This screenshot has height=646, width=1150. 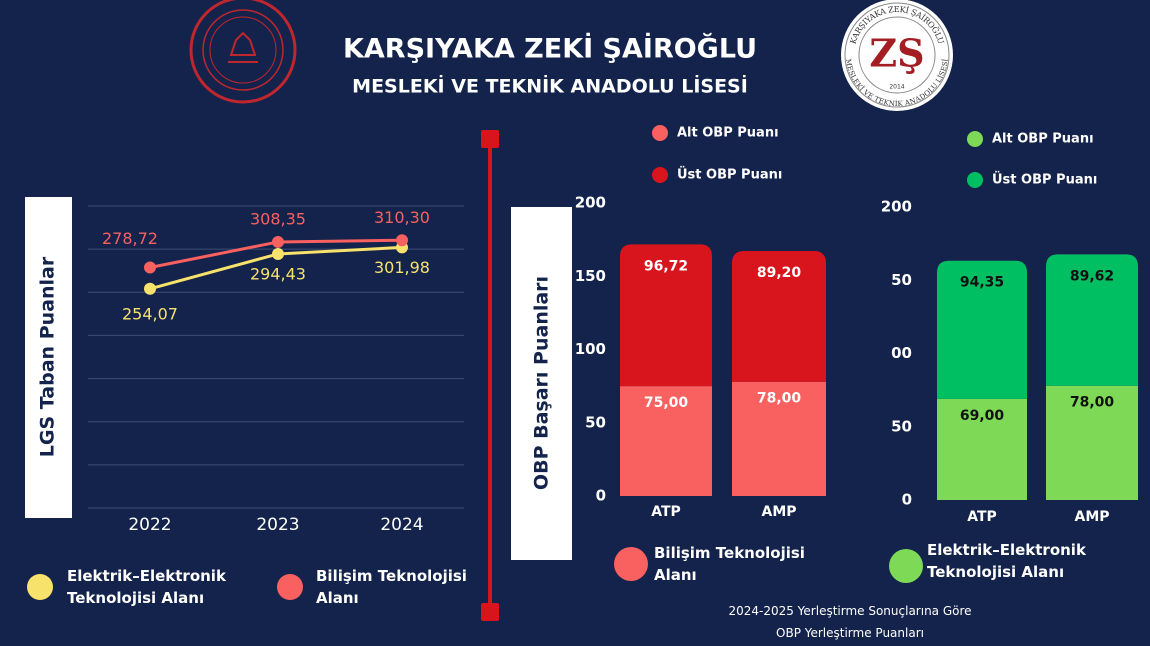 I want to click on logo-mark: ZŞ, so click(x=896, y=53).